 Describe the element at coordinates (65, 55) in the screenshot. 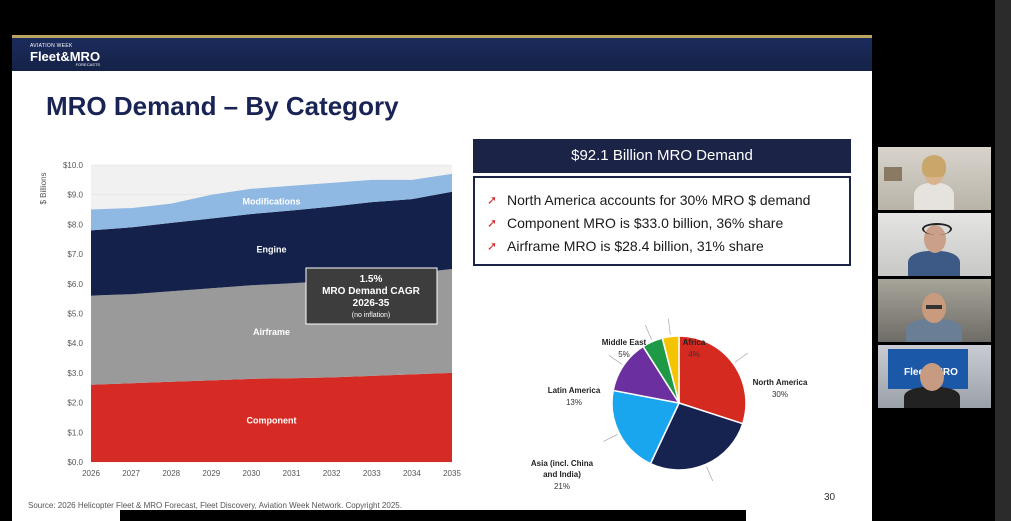

I see `fleet-mro-logo: AVIATION WEEK Fleet&MRO FORECASTS` at that location.